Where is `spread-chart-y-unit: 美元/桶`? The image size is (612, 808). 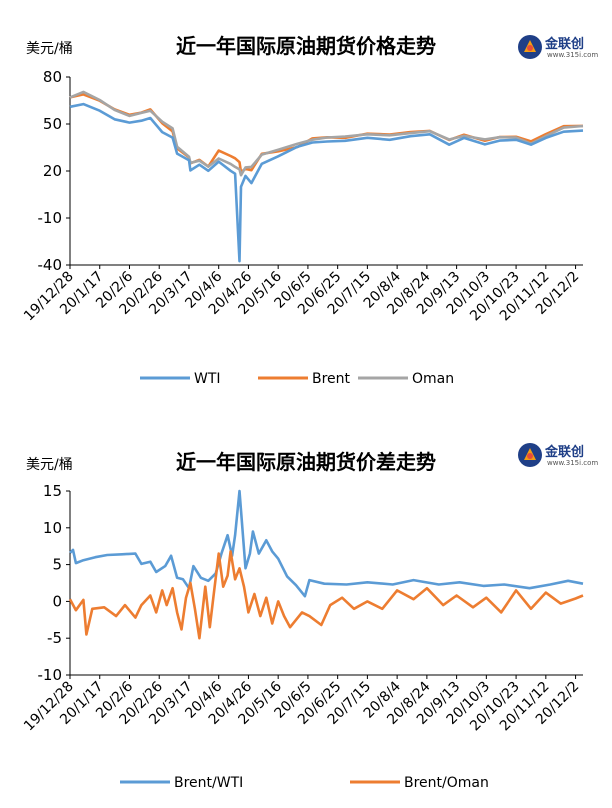
spread-chart-y-unit: 美元/桶 is located at coordinates (49, 465).